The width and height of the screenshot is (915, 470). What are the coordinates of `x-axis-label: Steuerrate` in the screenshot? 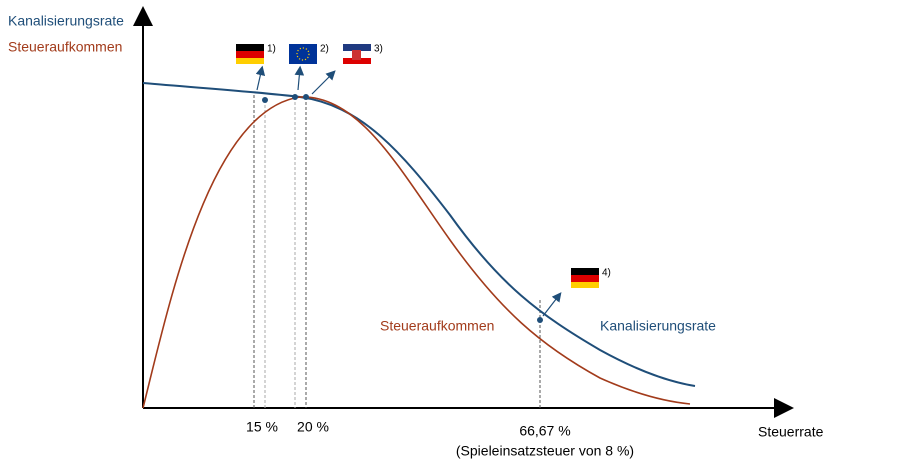 It's located at (791, 432).